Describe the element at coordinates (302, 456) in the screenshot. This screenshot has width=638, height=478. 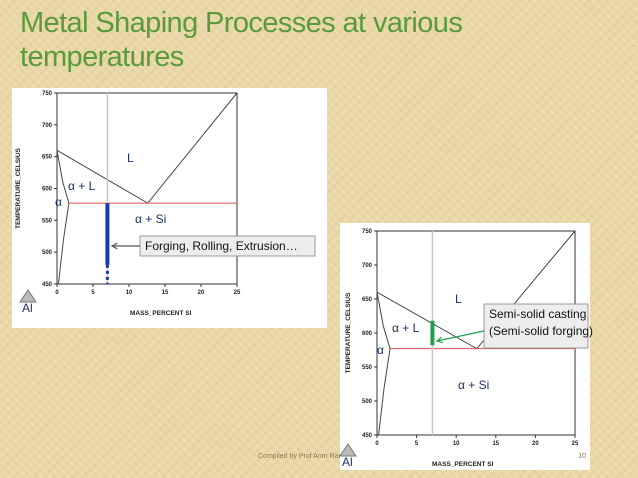
I see `footer-text: Compiled by Prof Anm Rane` at that location.